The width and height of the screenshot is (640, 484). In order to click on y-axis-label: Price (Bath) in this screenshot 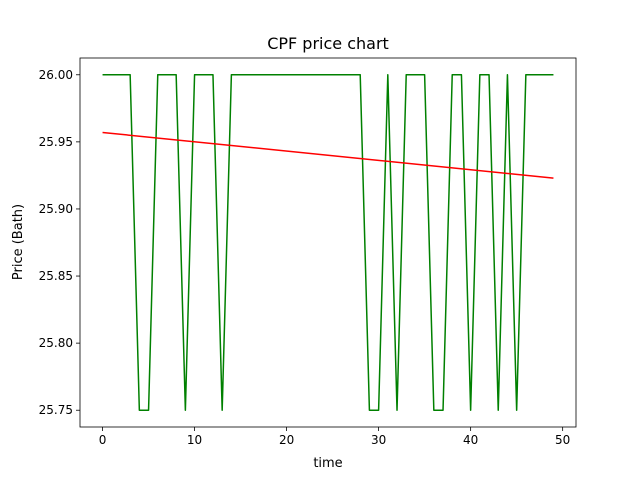, I will do `click(18, 242)`.